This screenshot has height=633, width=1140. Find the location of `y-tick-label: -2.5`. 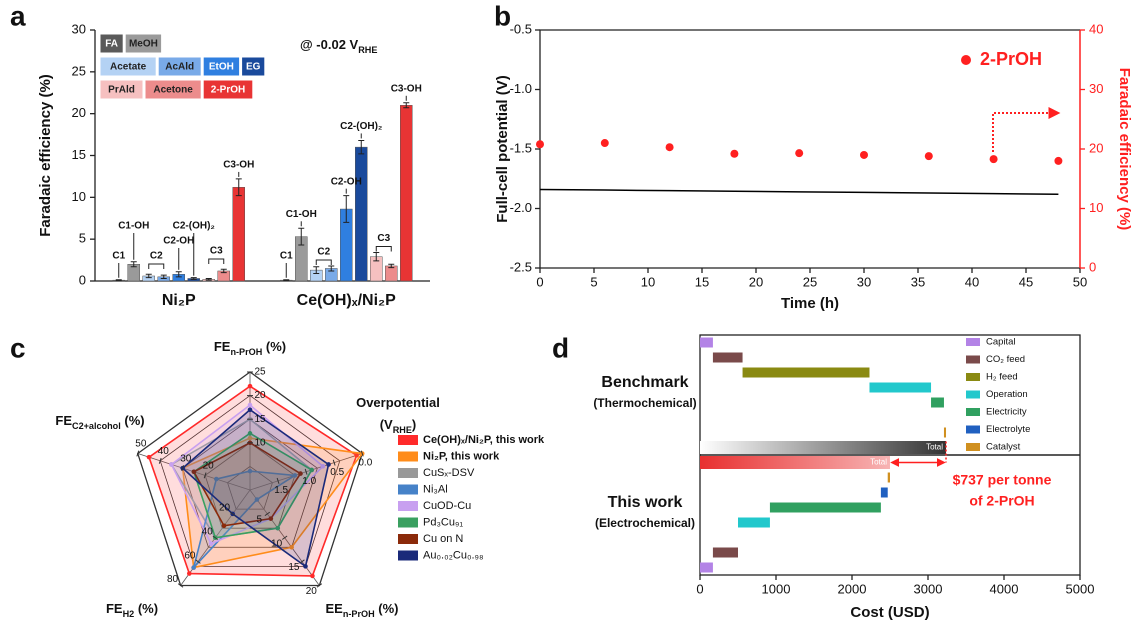

y-tick-label: -2.5 is located at coordinates (521, 266).